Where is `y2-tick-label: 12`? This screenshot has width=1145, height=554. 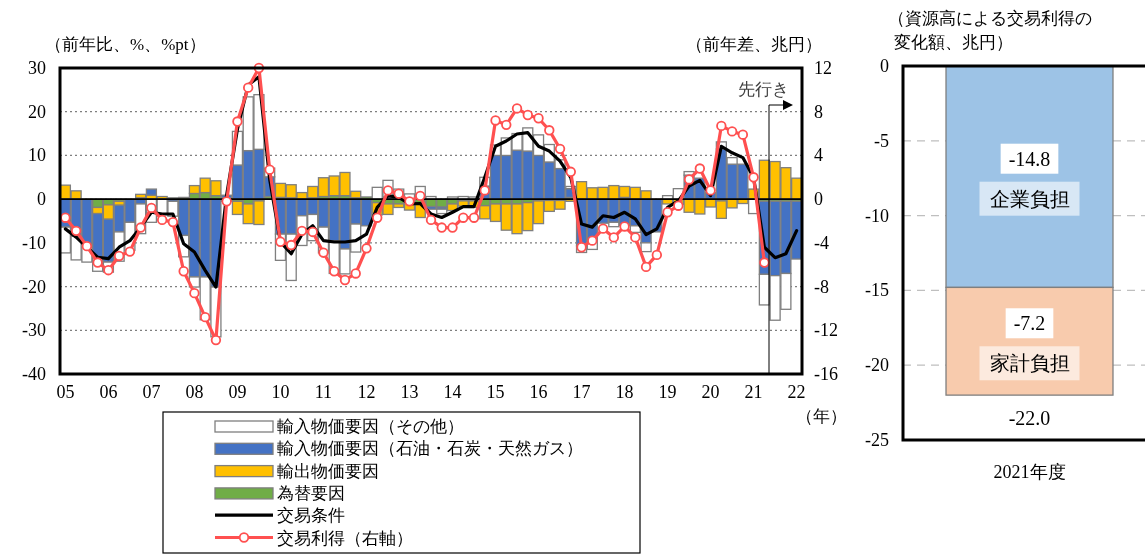
y2-tick-label: 12 is located at coordinates (823, 68).